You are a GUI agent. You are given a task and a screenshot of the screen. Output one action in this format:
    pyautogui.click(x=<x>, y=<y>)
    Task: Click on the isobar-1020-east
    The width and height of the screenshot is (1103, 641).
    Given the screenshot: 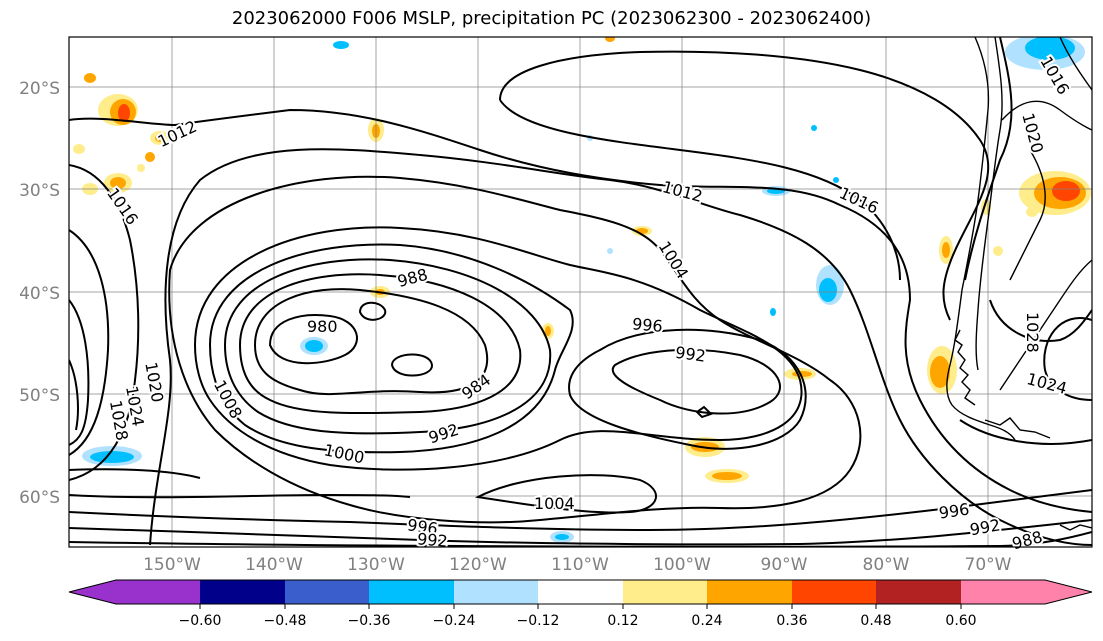 What is the action you would take?
    pyautogui.click(x=988, y=159)
    